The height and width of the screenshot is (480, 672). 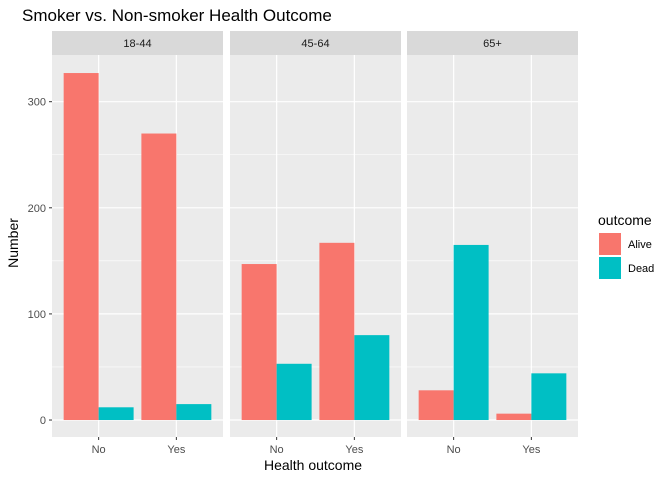 What do you see at coordinates (40, 262) in the screenshot?
I see `y-axis: 0 100 200 300` at bounding box center [40, 262].